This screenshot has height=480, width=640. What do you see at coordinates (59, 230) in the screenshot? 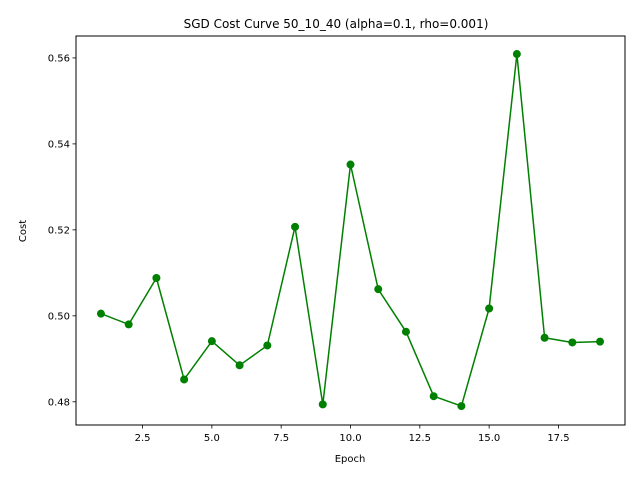
I see `y-tick-label: 0.52` at bounding box center [59, 230].